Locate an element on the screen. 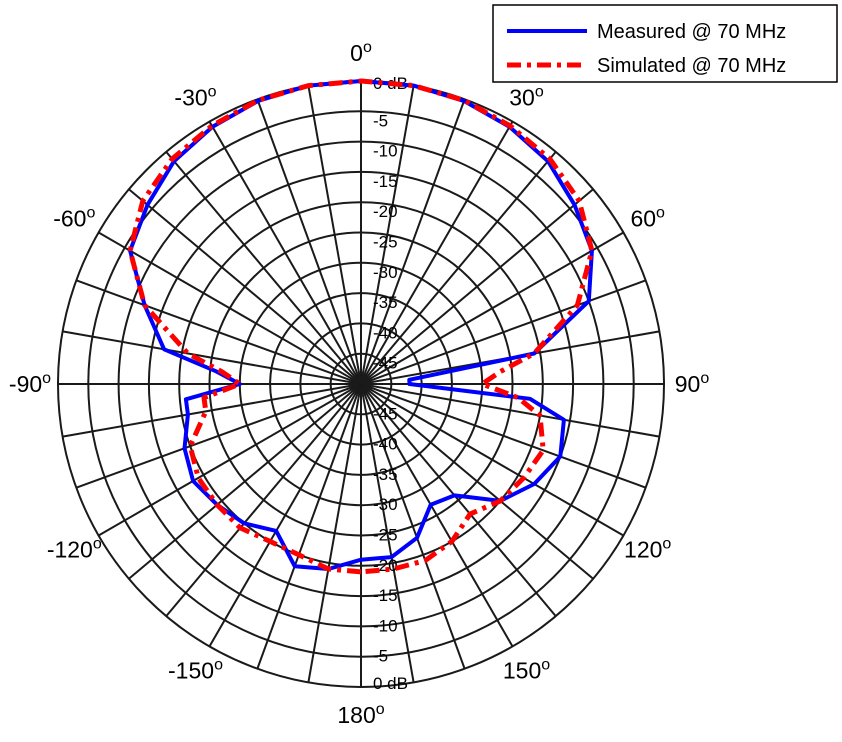 The height and width of the screenshot is (742, 842). angle-tick-label: -150o is located at coordinates (195, 670).